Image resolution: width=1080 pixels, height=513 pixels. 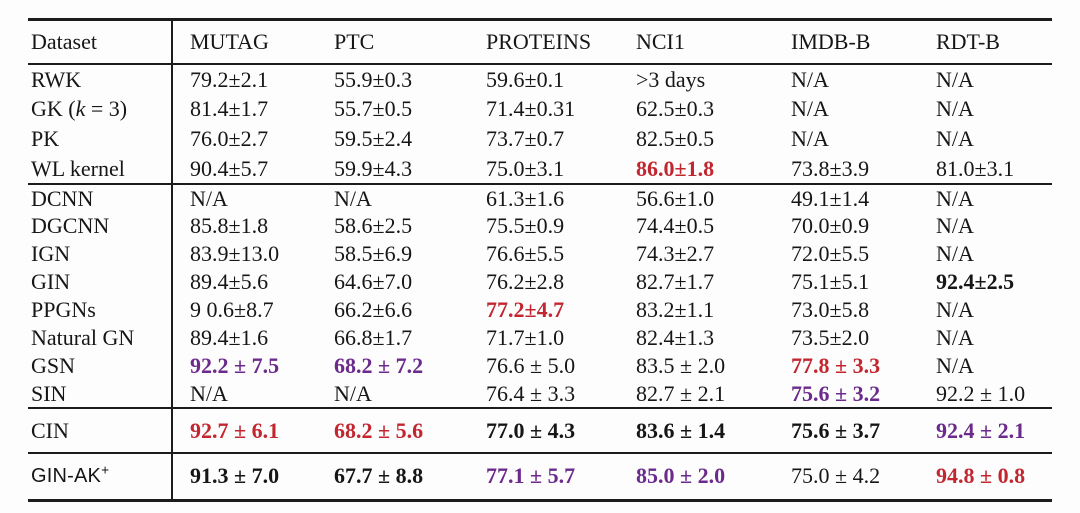 What do you see at coordinates (830, 337) in the screenshot?
I see `result-cell: 73.5±2.0` at bounding box center [830, 337].